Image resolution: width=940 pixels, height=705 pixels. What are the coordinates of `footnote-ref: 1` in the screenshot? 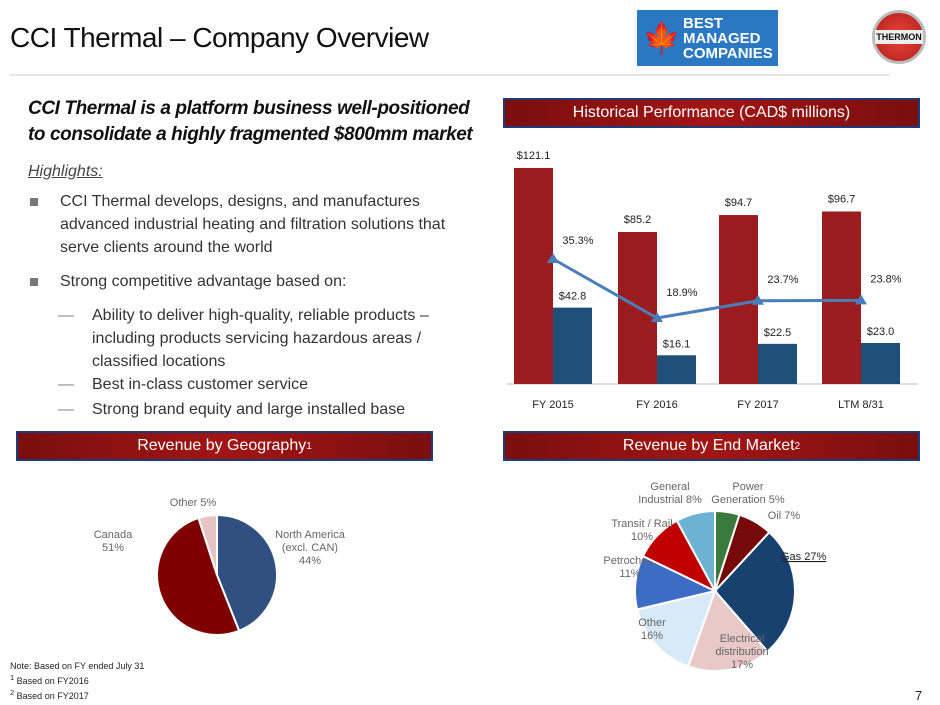 It's located at (309, 446).